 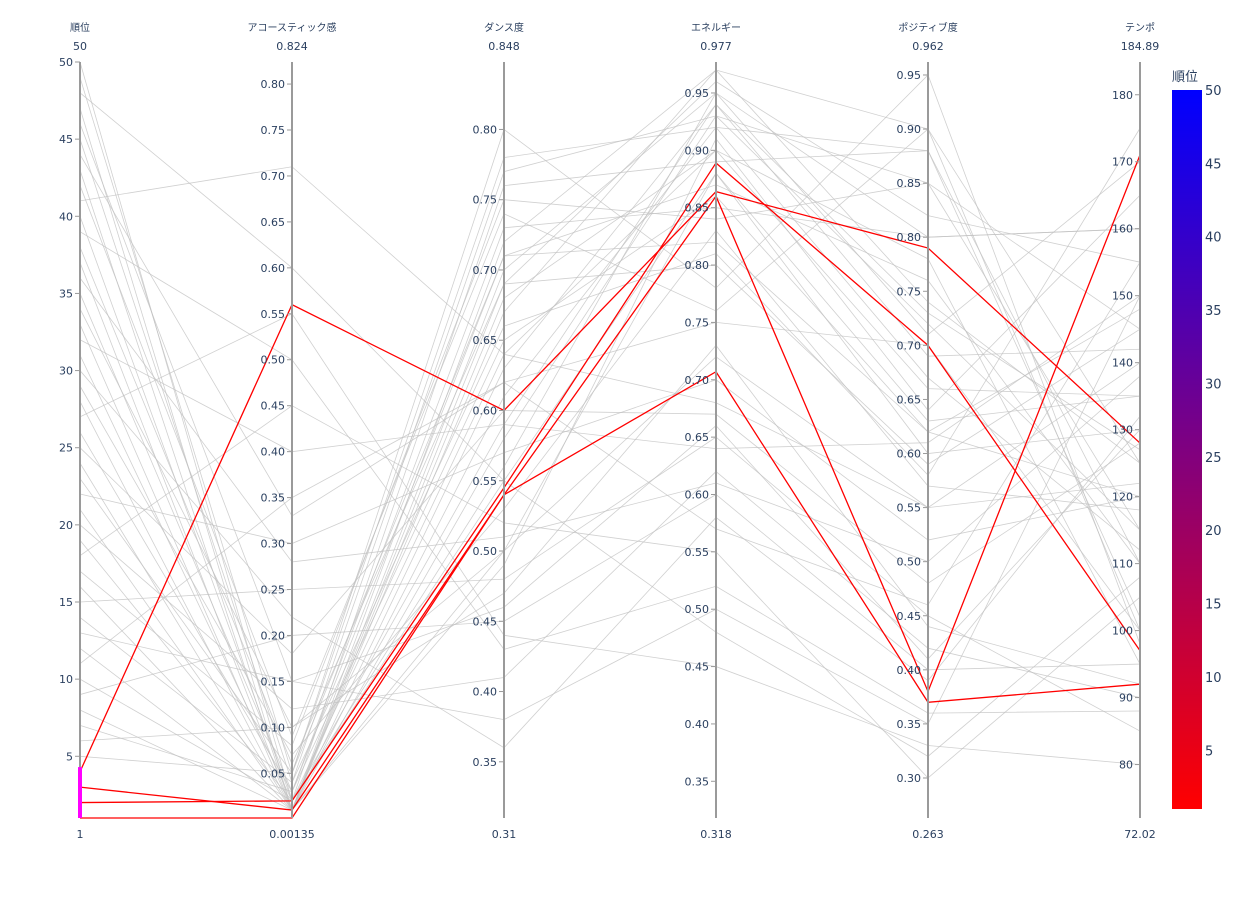 What do you see at coordinates (928, 834) in the screenshot?
I see `axis-min-label: 0.263` at bounding box center [928, 834].